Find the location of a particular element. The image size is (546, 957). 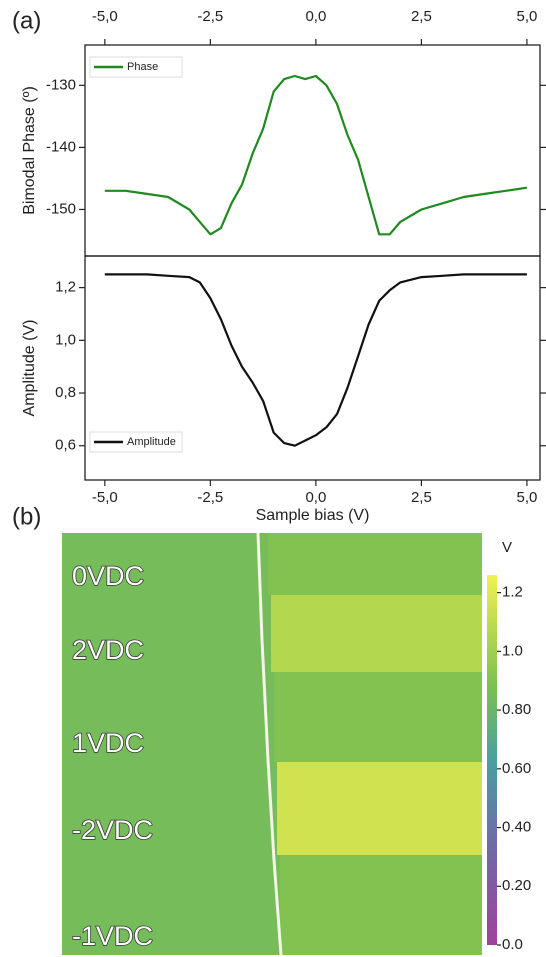

colorbar-tick-label: 0.80 is located at coordinates (516, 709).